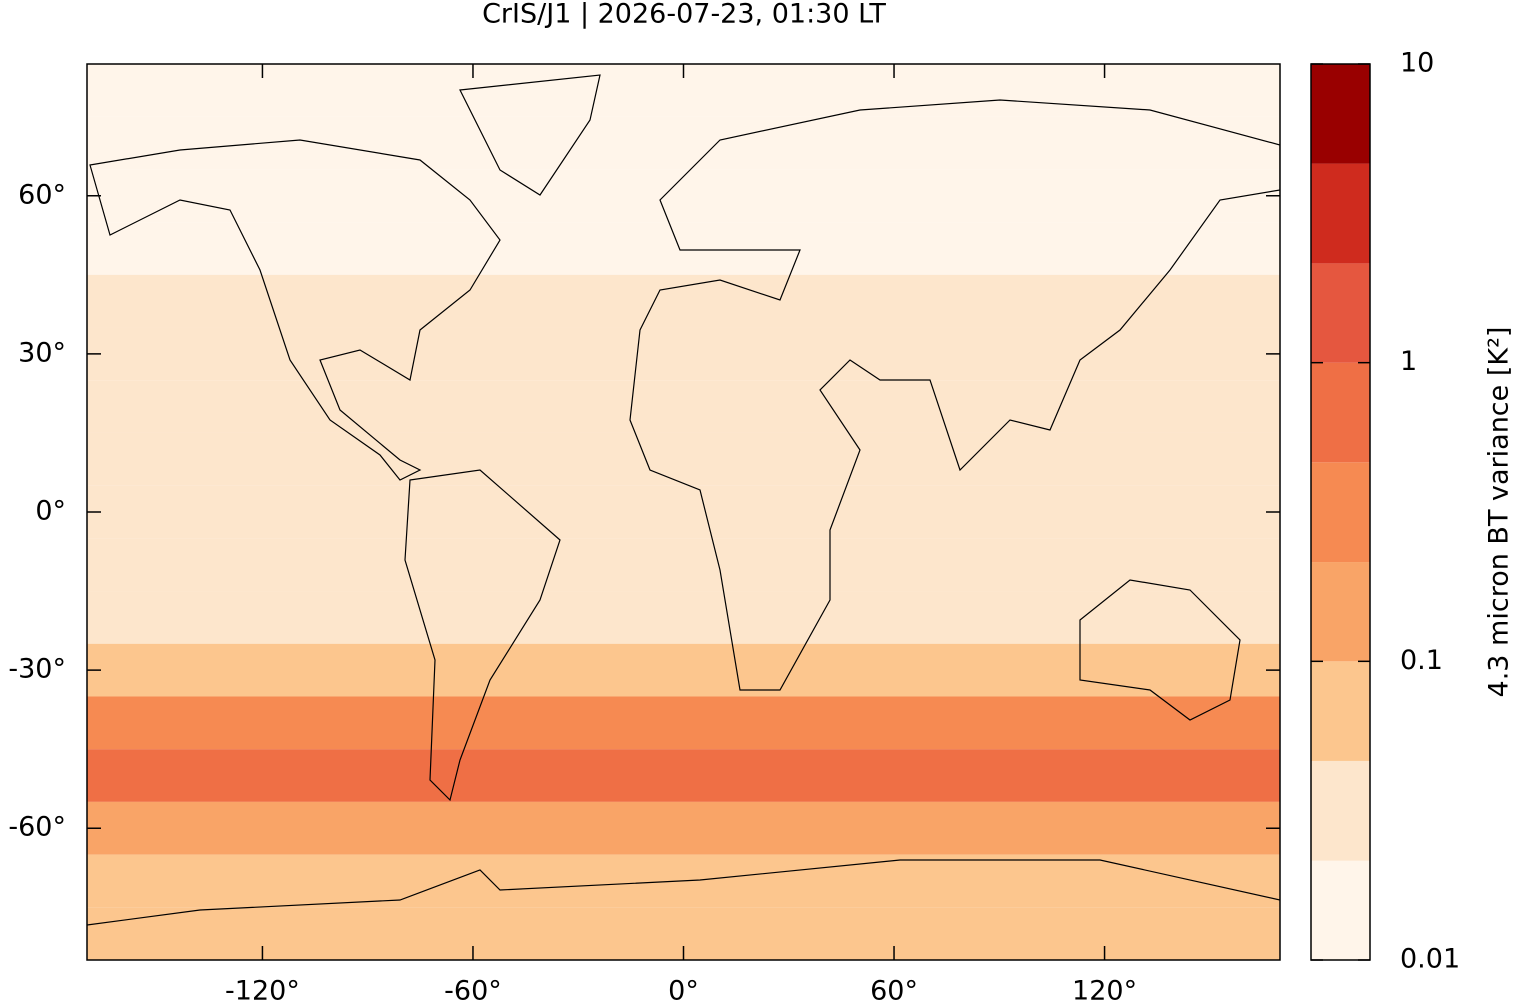 Image resolution: width=1519 pixels, height=1002 pixels. Describe the element at coordinates (42, 352) in the screenshot. I see `y-tick-label: 30°` at that location.